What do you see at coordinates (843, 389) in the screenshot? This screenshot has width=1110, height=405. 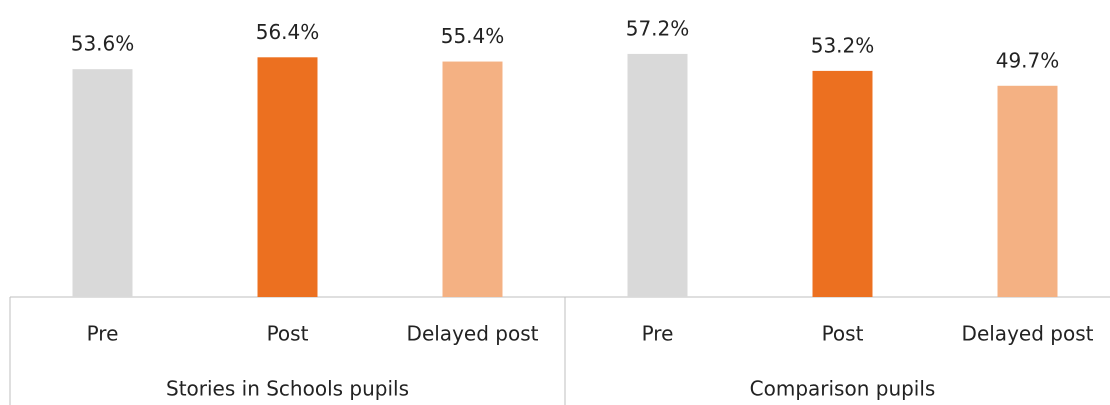 I see `group-label: Comparison pupils` at bounding box center [843, 389].